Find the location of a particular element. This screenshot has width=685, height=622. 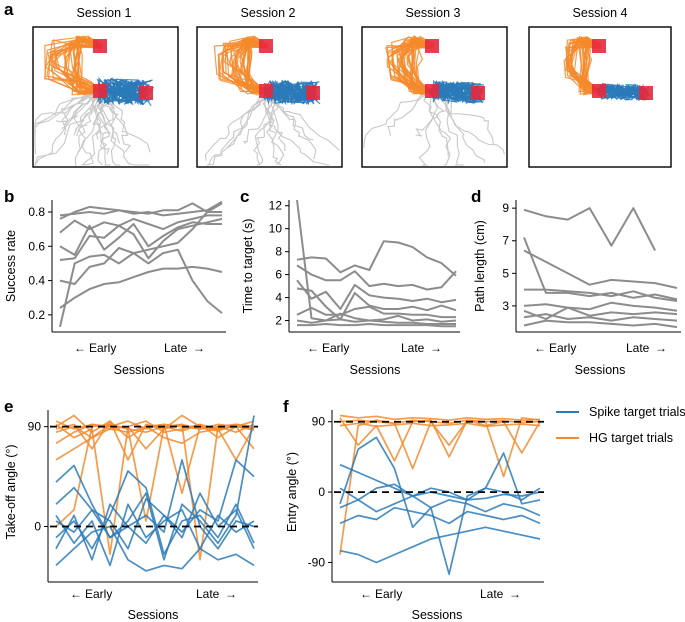

chart-c-series-s6 is located at coordinates (376, 312).